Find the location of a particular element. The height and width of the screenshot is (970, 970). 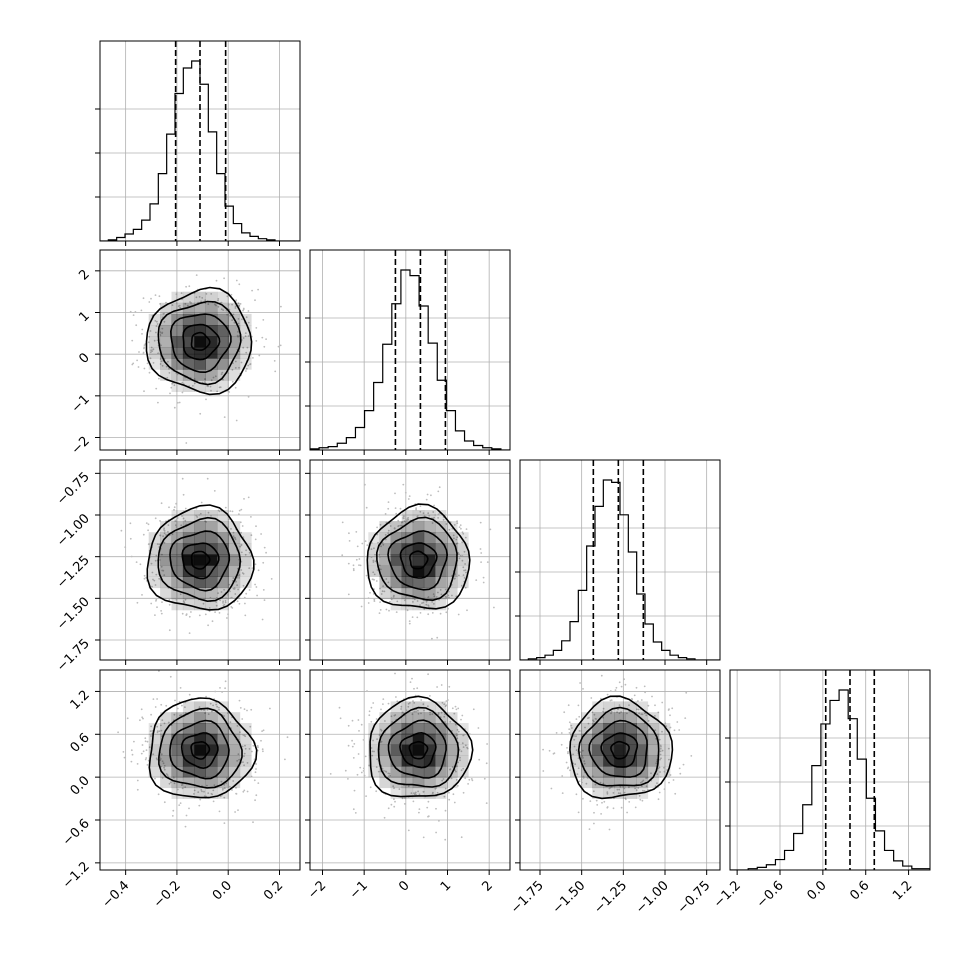

x-tick-label: −0.2 is located at coordinates (167, 894).